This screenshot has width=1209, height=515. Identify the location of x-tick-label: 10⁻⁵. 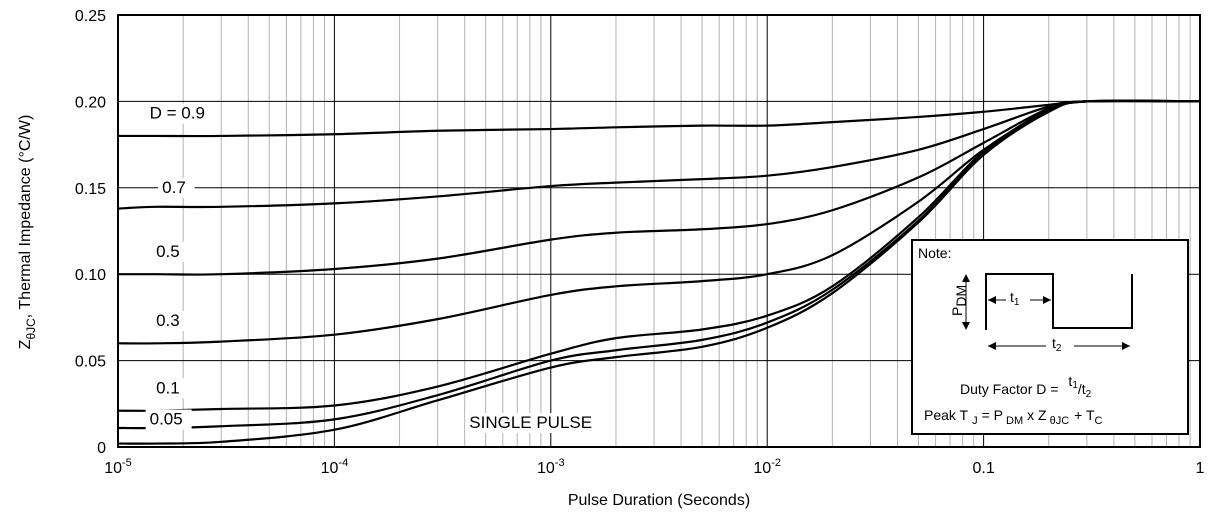
(118, 467).